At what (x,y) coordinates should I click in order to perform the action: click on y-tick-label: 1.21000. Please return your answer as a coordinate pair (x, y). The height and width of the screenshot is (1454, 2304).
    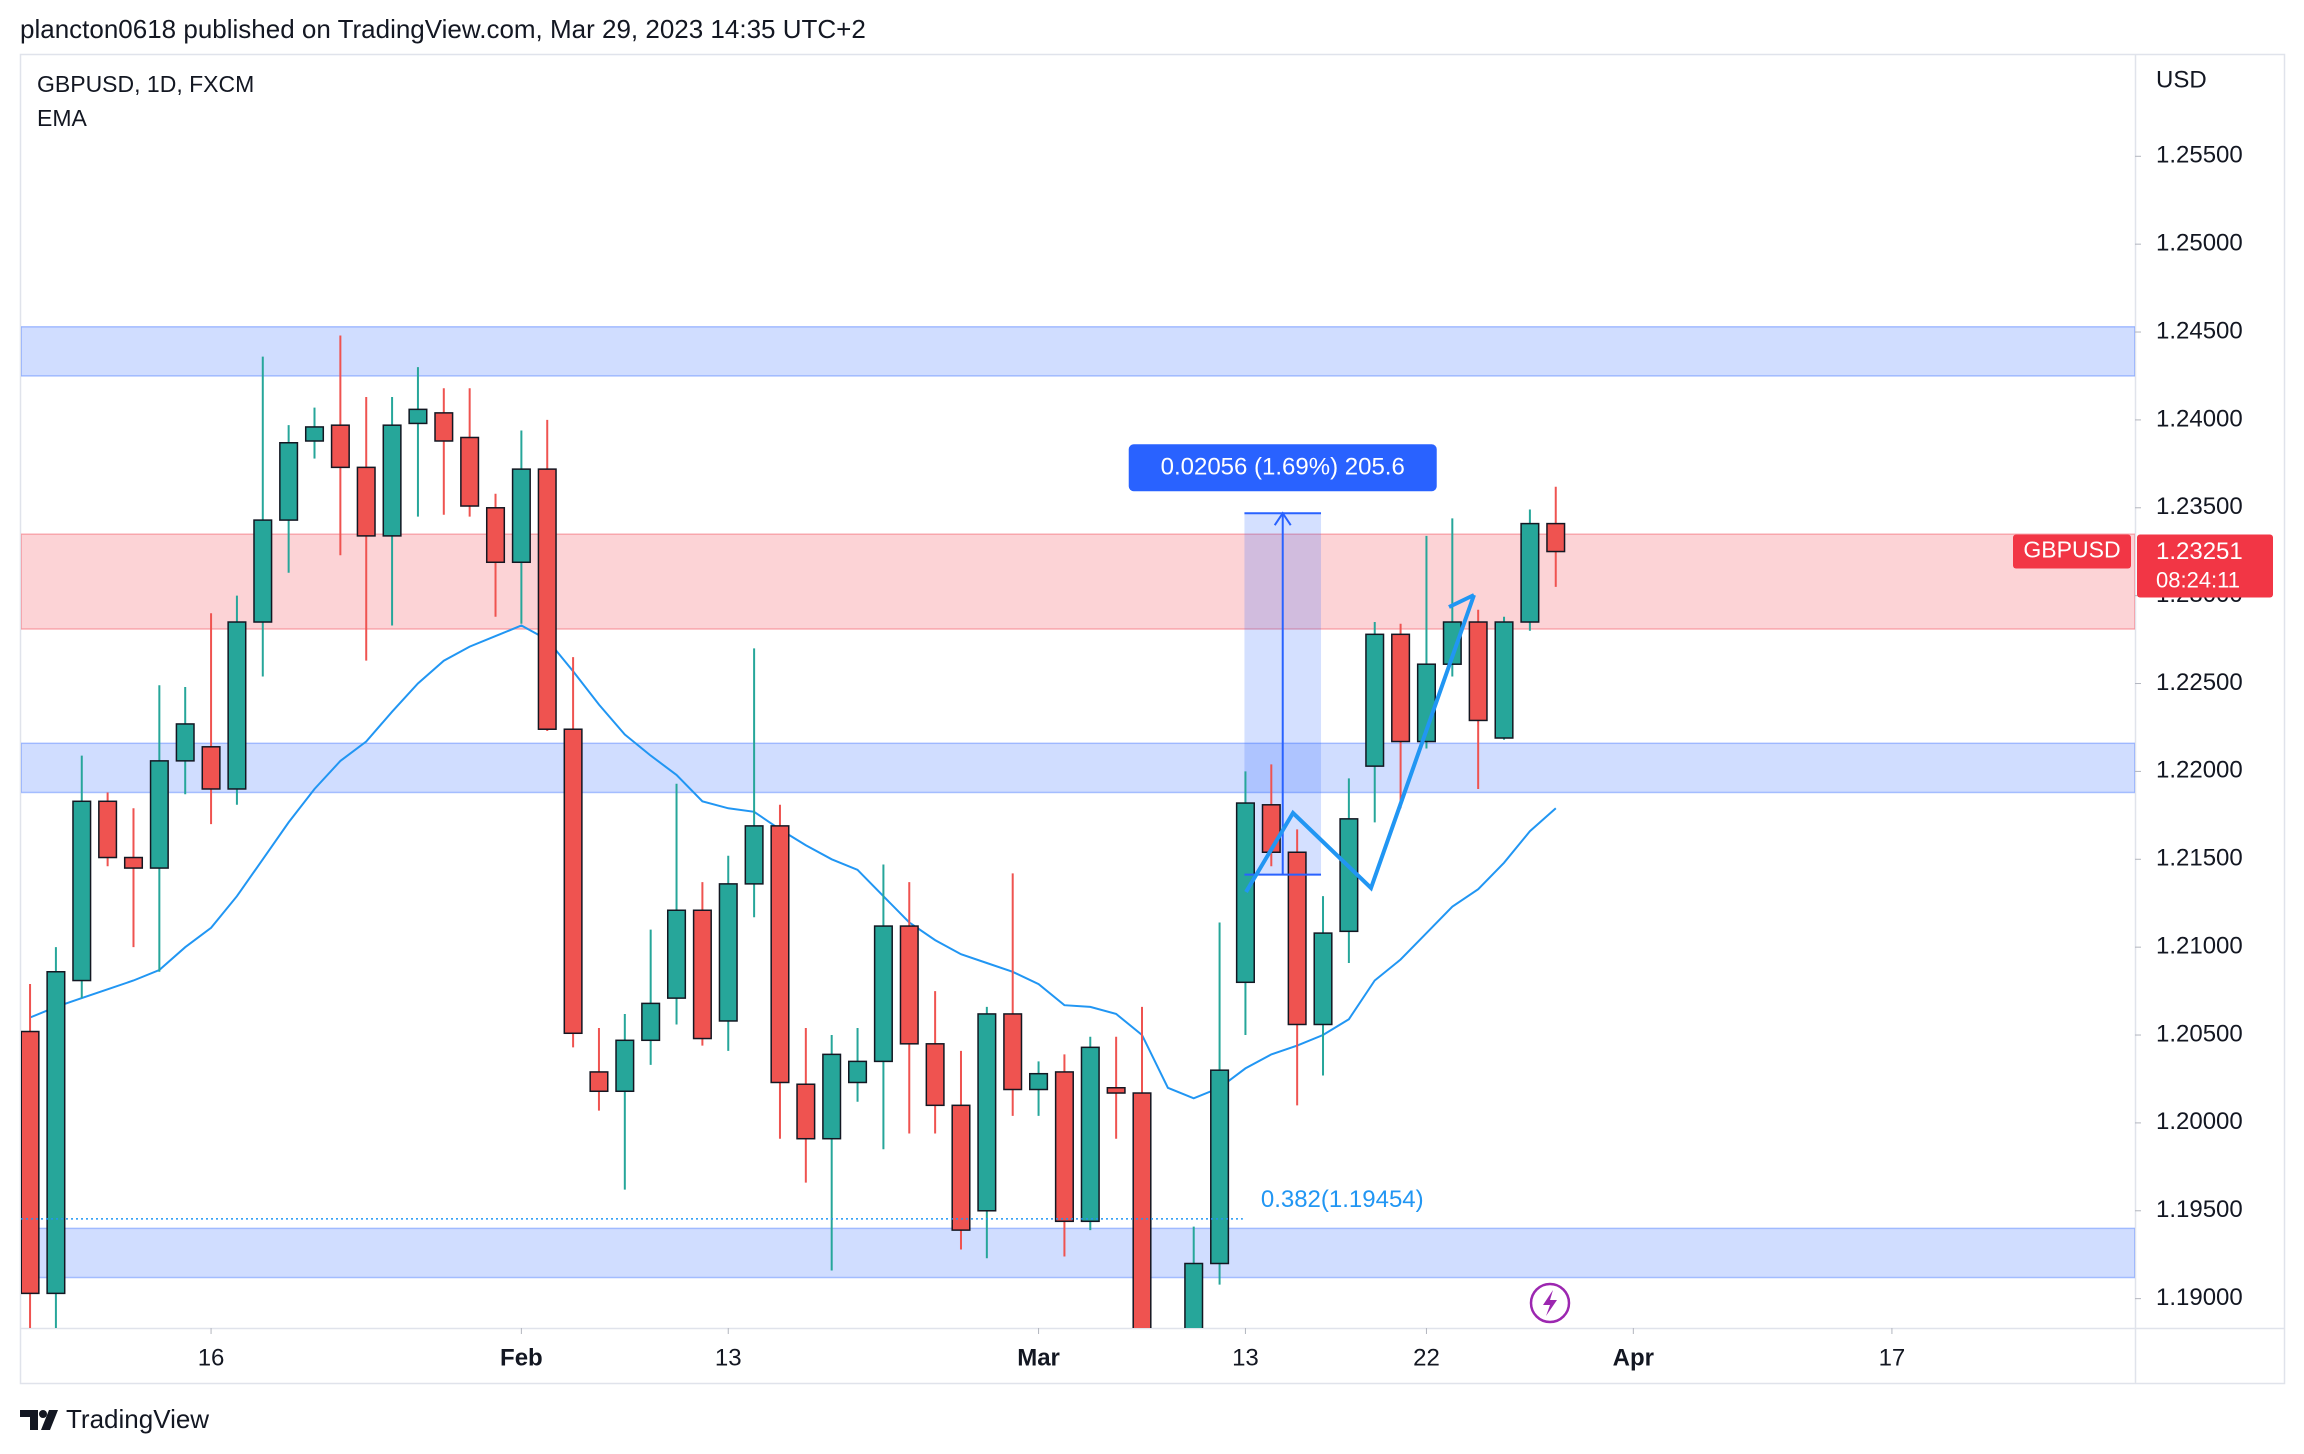
    Looking at the image, I should click on (2199, 945).